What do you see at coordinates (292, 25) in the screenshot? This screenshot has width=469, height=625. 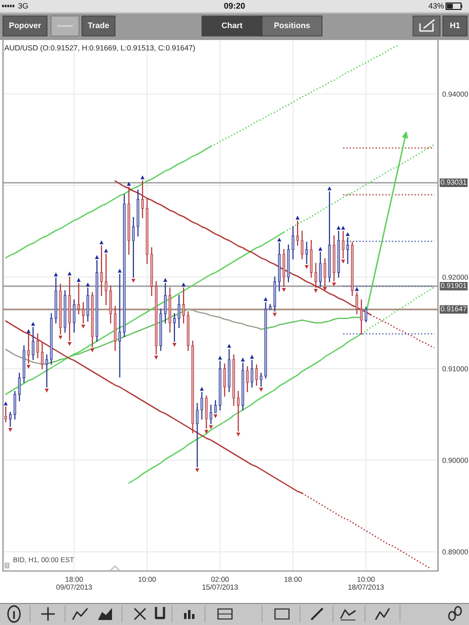 I see `text: Positions` at bounding box center [292, 25].